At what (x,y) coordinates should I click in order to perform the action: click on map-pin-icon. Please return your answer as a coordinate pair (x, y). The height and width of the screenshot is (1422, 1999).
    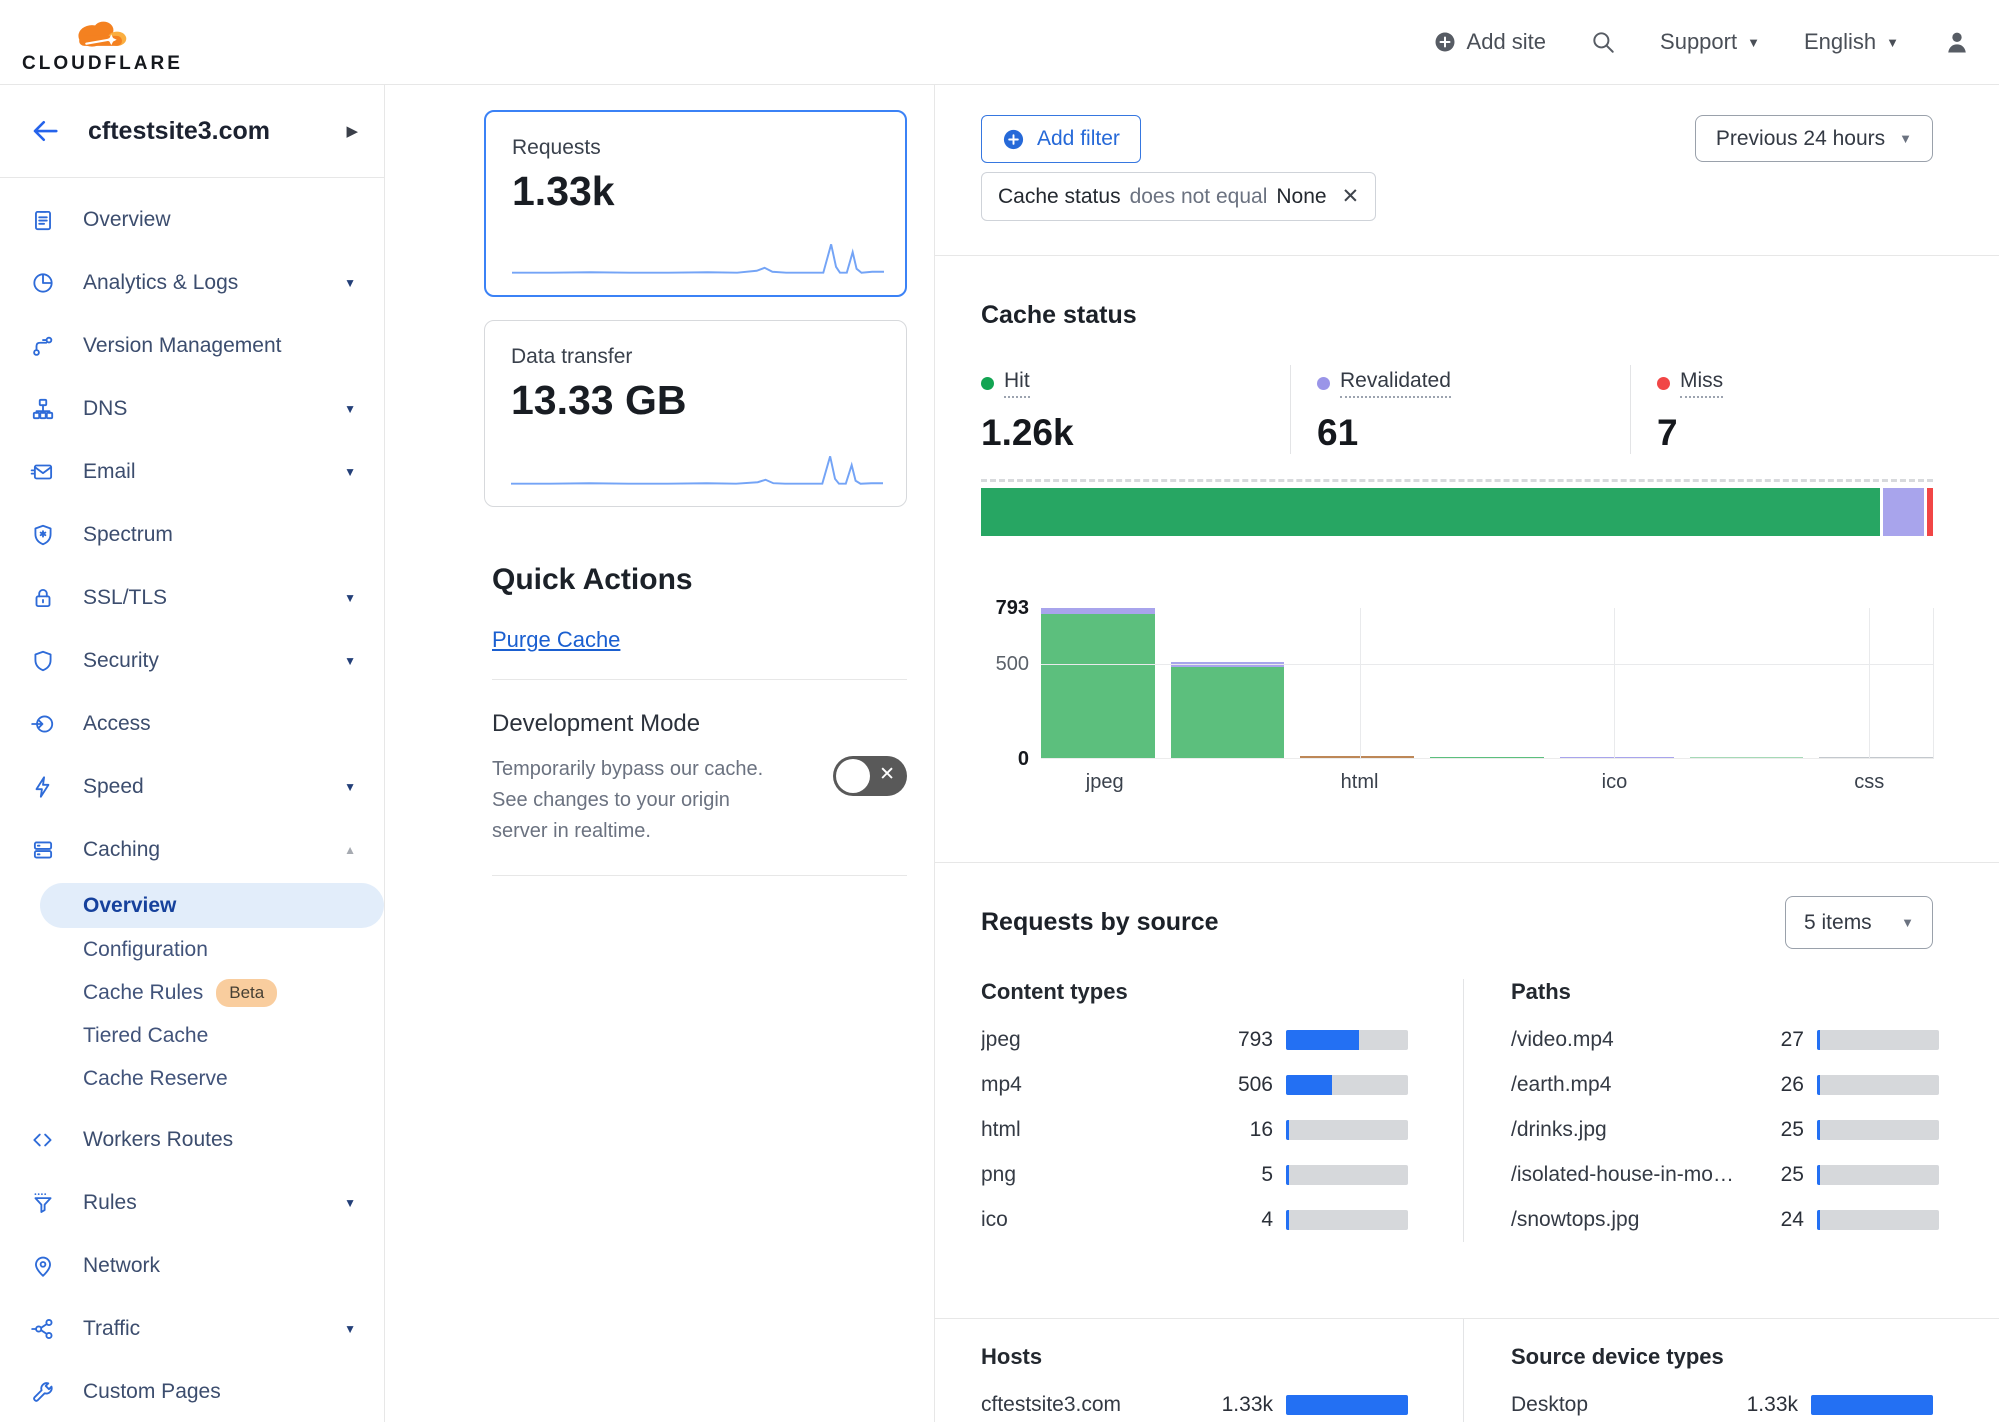
    Looking at the image, I should click on (43, 1266).